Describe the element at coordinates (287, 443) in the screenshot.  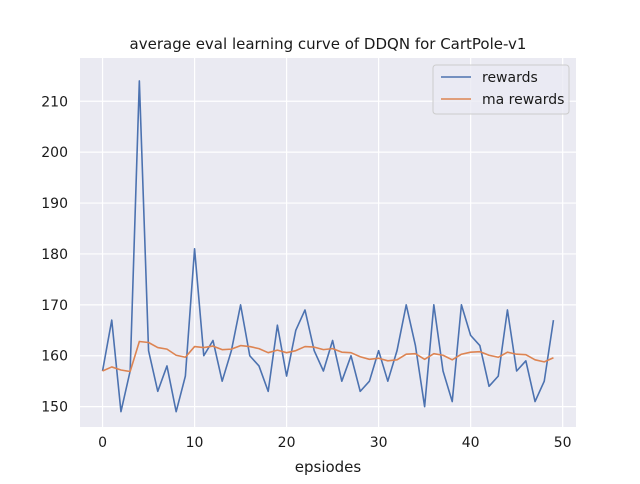
I see `x-tick-label: 20` at that location.